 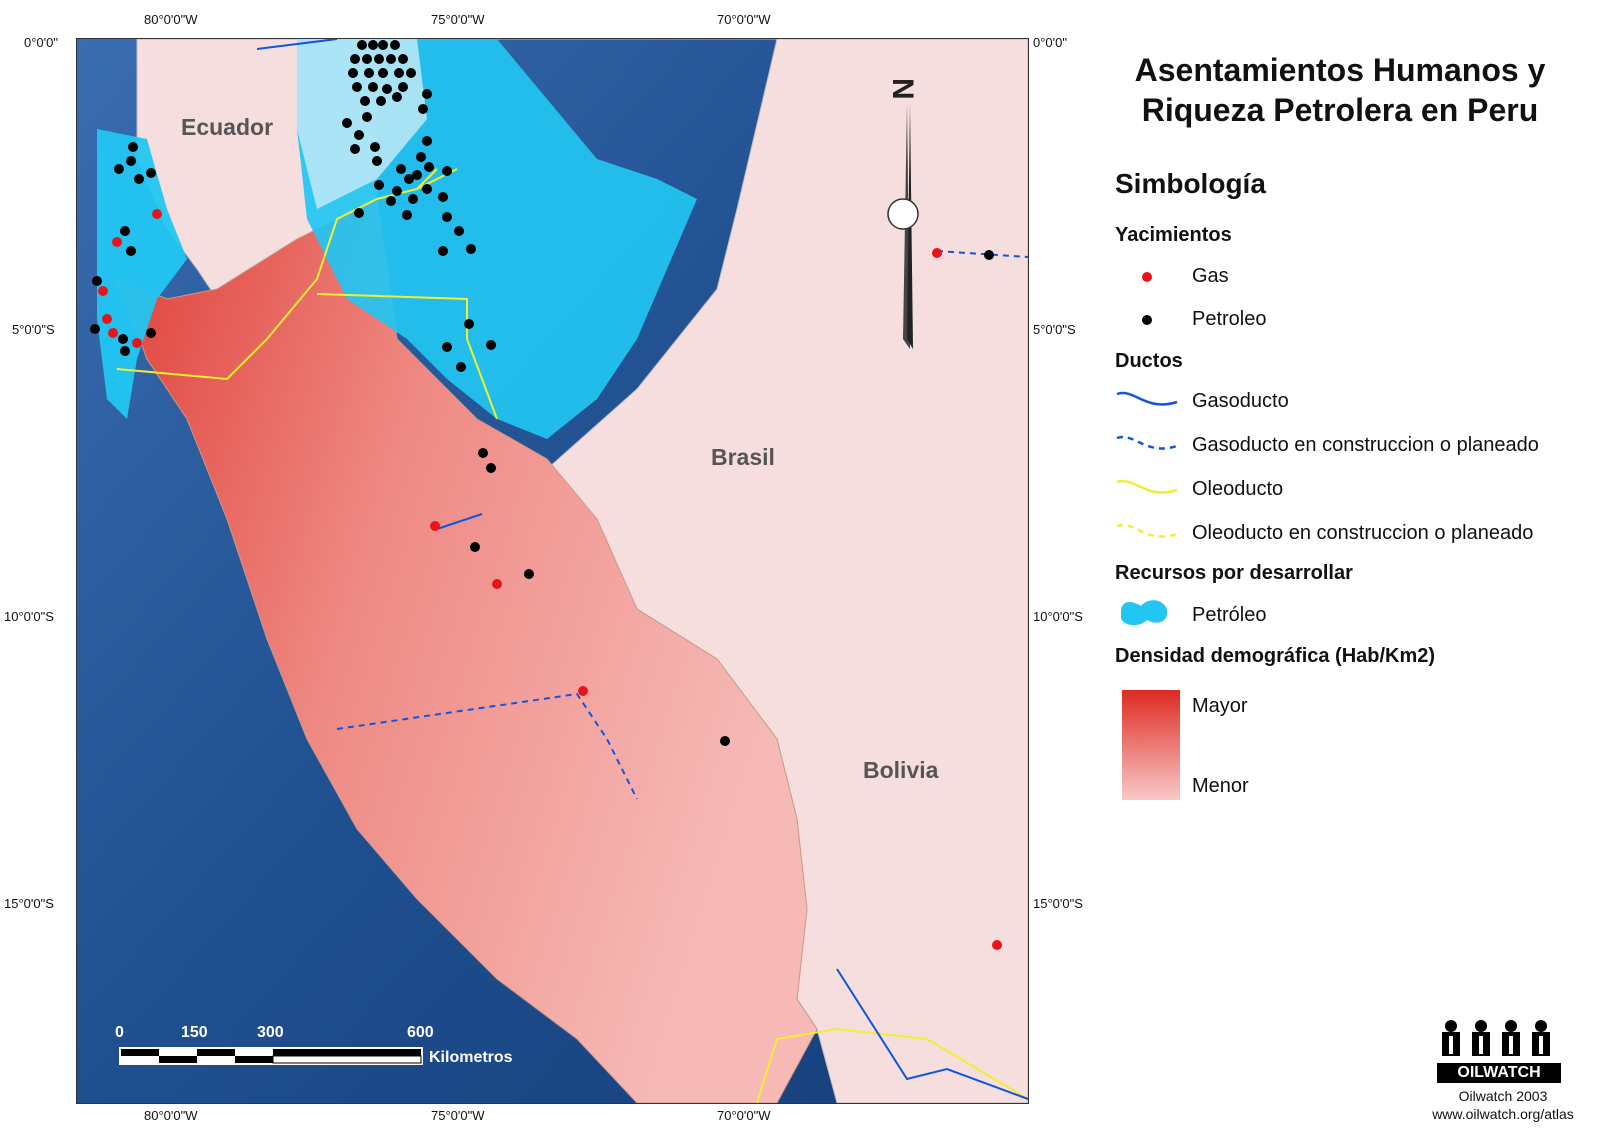 I want to click on legend-oleoducto-planned-label: Oleoducto en construccion o planeado, so click(x=1363, y=533).